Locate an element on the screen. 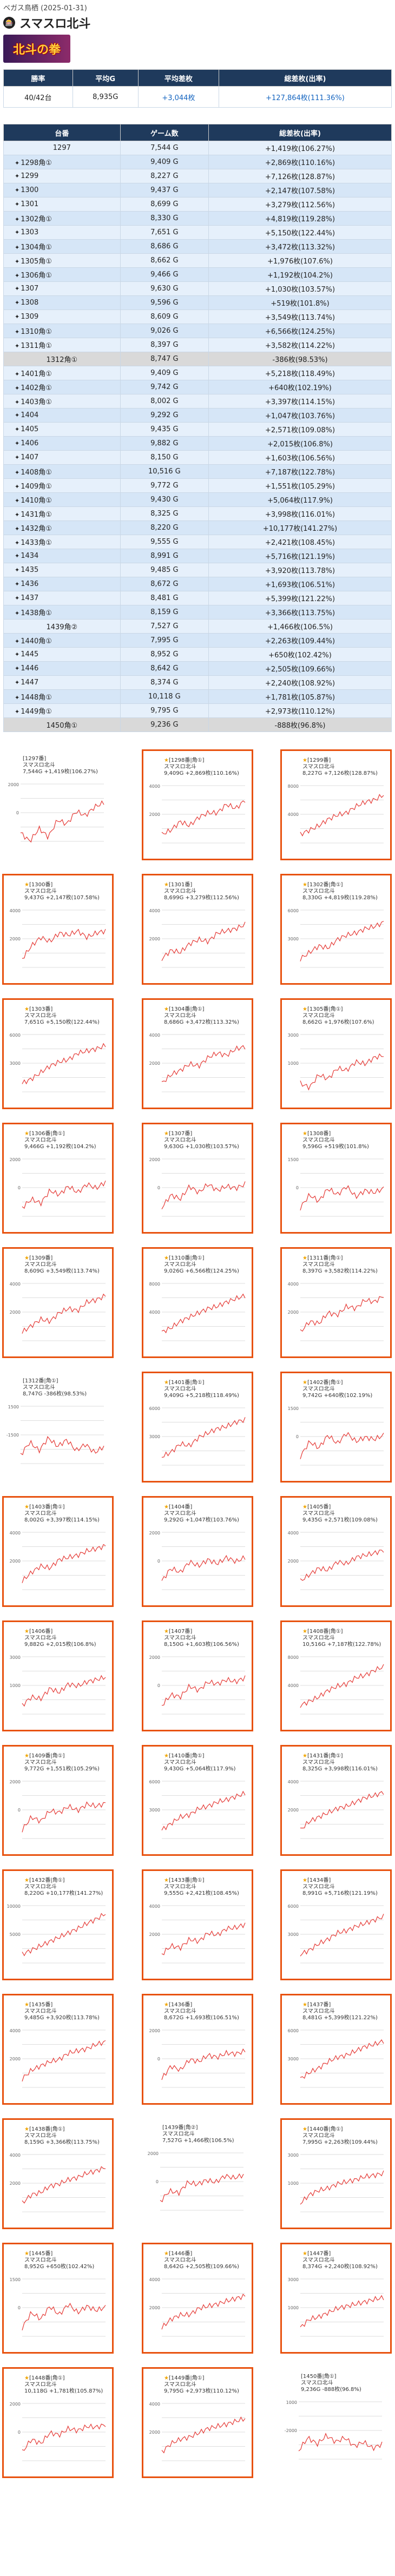 Image resolution: width=395 pixels, height=2576 pixels. table-row: ✦ 1407 8,150 G +1,603枚(106.56%) is located at coordinates (198, 457).